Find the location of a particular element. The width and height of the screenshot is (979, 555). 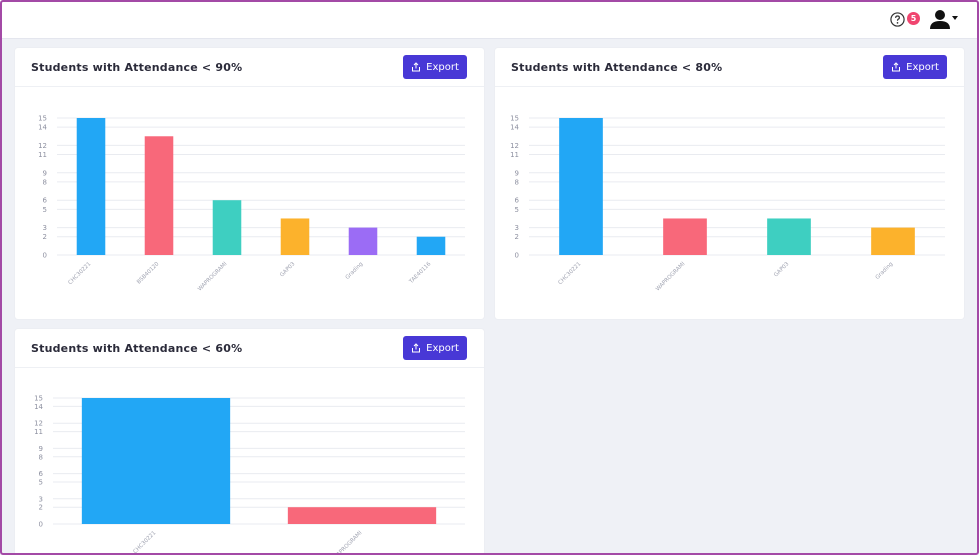

question-circle-icon is located at coordinates (897, 19).